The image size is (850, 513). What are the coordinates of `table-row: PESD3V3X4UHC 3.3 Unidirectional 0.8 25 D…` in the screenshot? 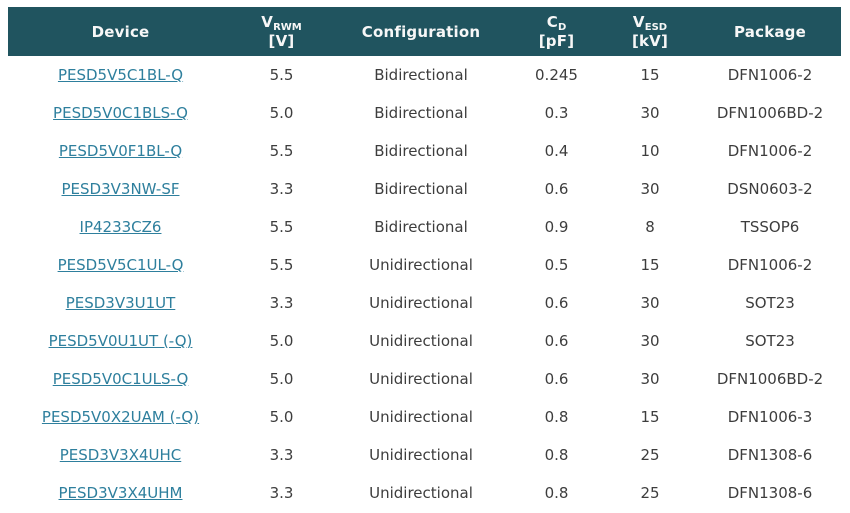 It's located at (424, 455).